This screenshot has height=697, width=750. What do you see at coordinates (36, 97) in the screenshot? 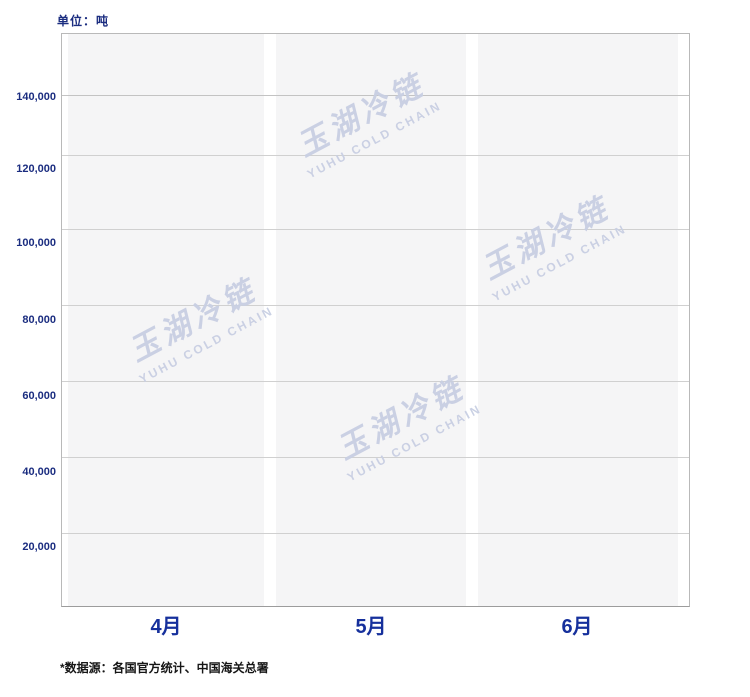
I see `y-axis-tick-label: 140,000` at bounding box center [36, 97].